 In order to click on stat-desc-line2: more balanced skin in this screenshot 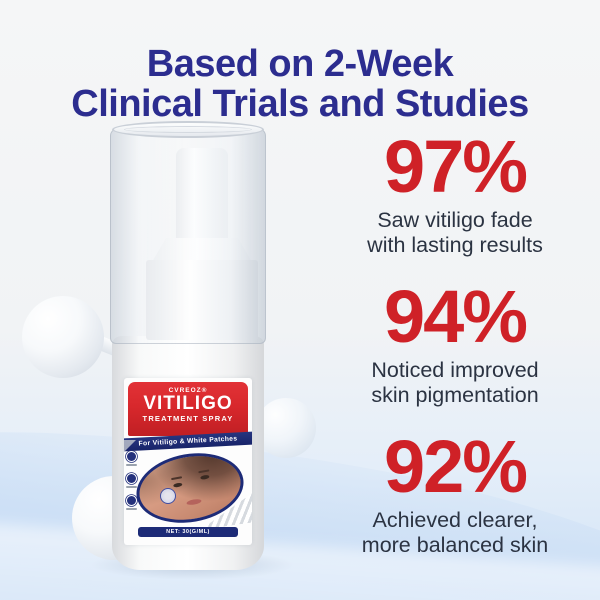, I will do `click(455, 545)`.